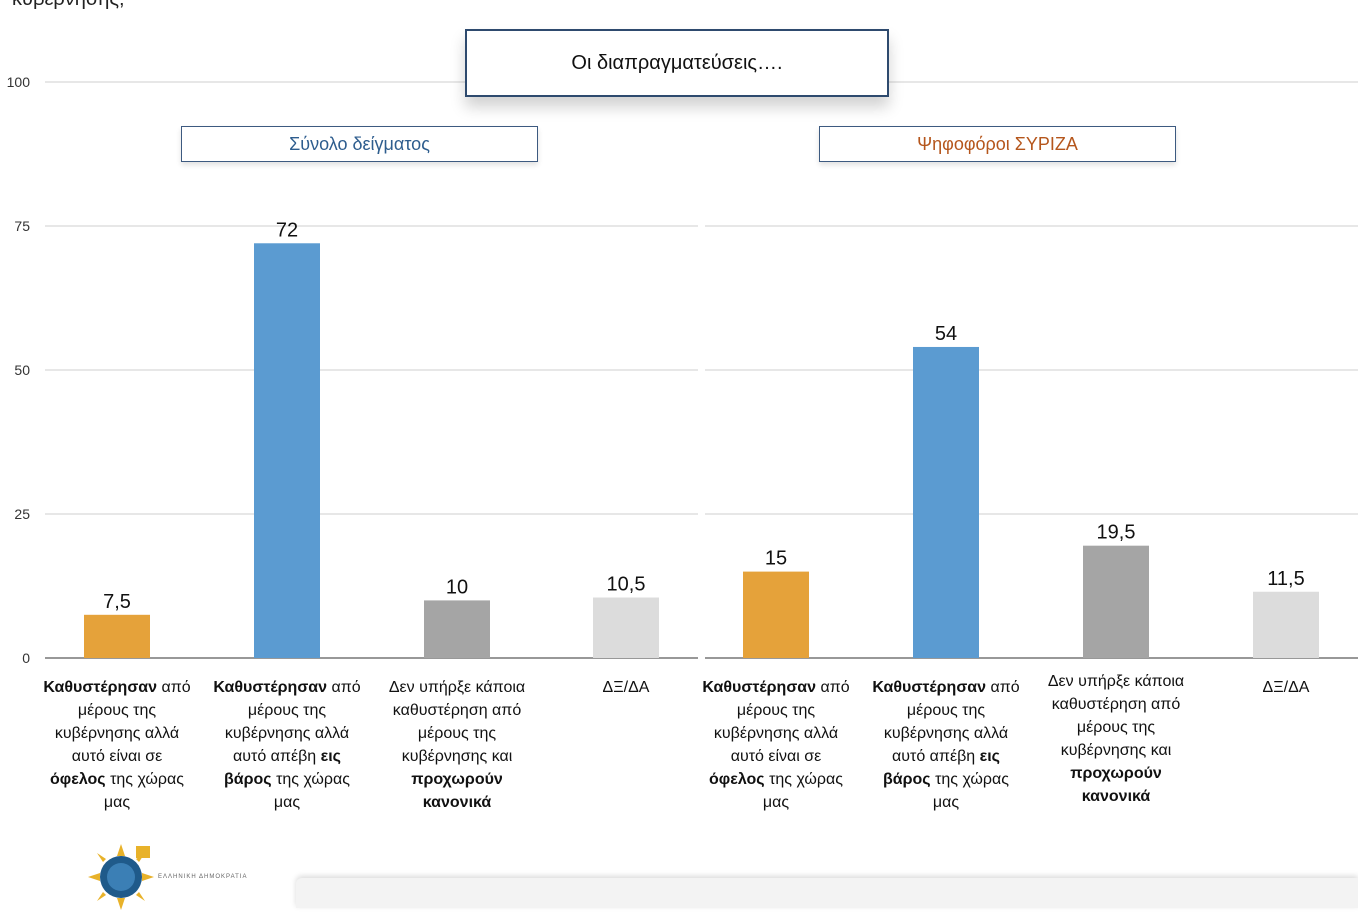 The image size is (1358, 912). Describe the element at coordinates (68, 5) in the screenshot. I see `question-text: κυβέρνησης;` at that location.